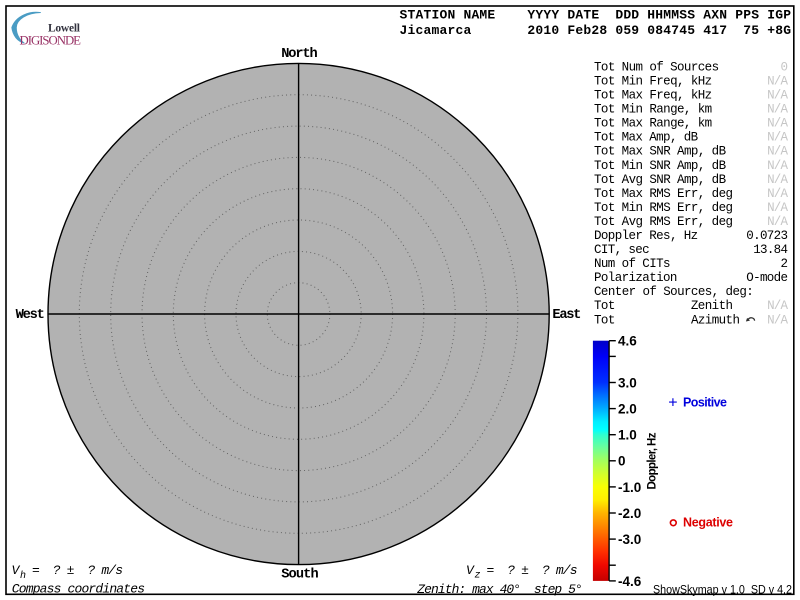  What do you see at coordinates (478, 575) in the screenshot?
I see `svg-text: z` at bounding box center [478, 575].